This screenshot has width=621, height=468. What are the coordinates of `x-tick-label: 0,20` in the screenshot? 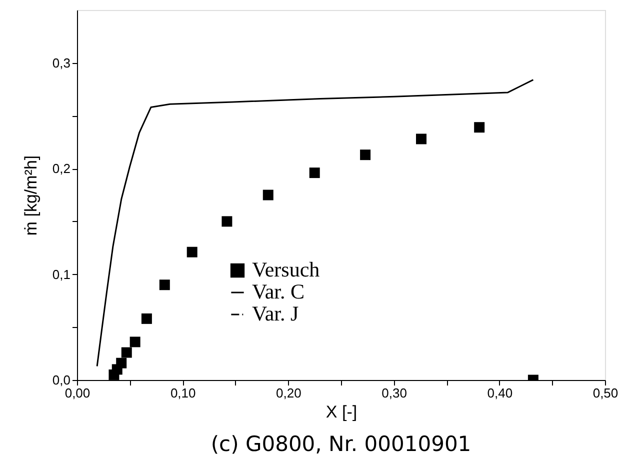 It's located at (289, 393).